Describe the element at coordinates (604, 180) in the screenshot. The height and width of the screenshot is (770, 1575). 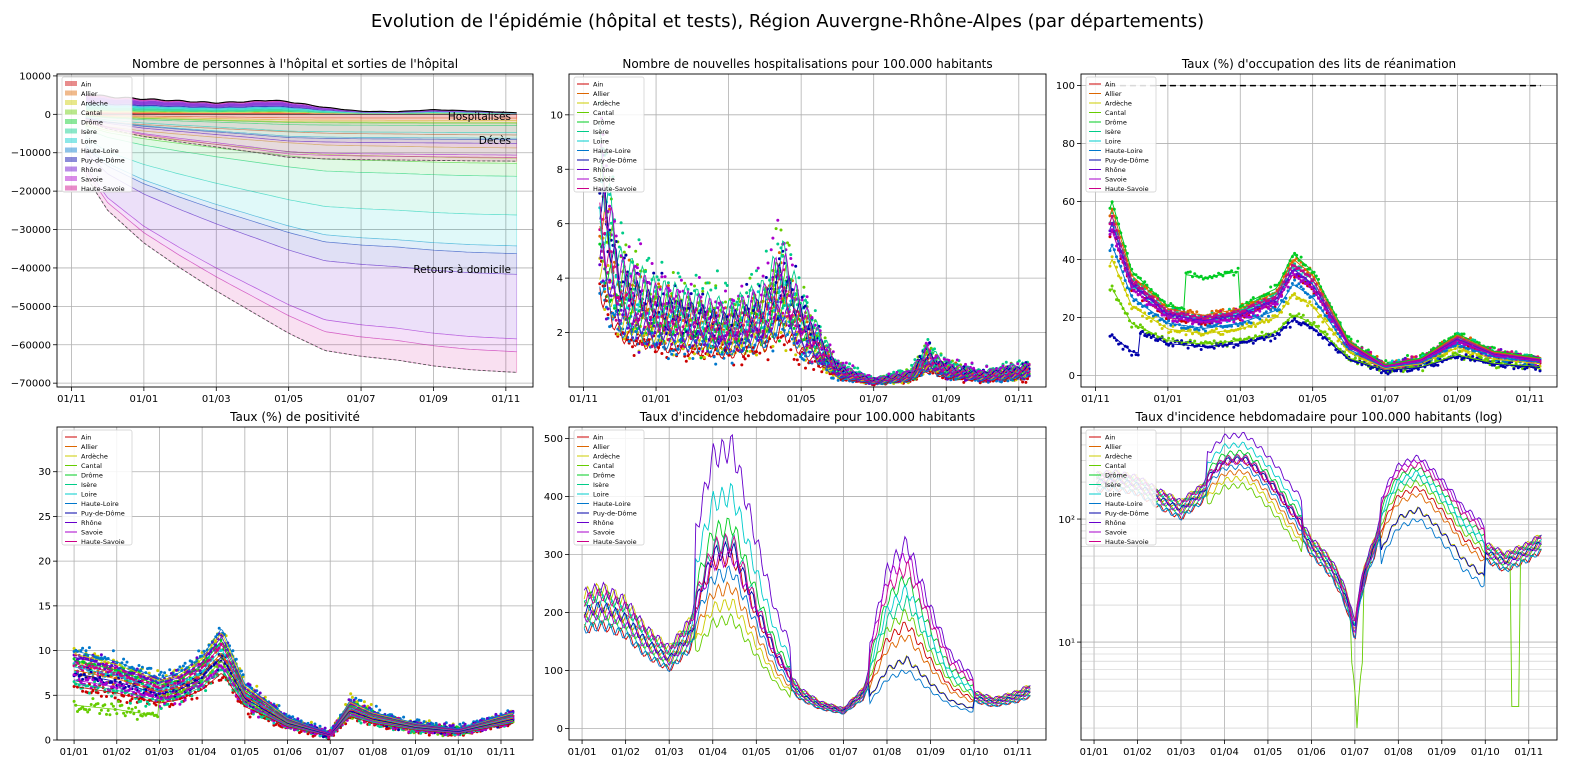
I see `legend-entry: Savoie` at that location.